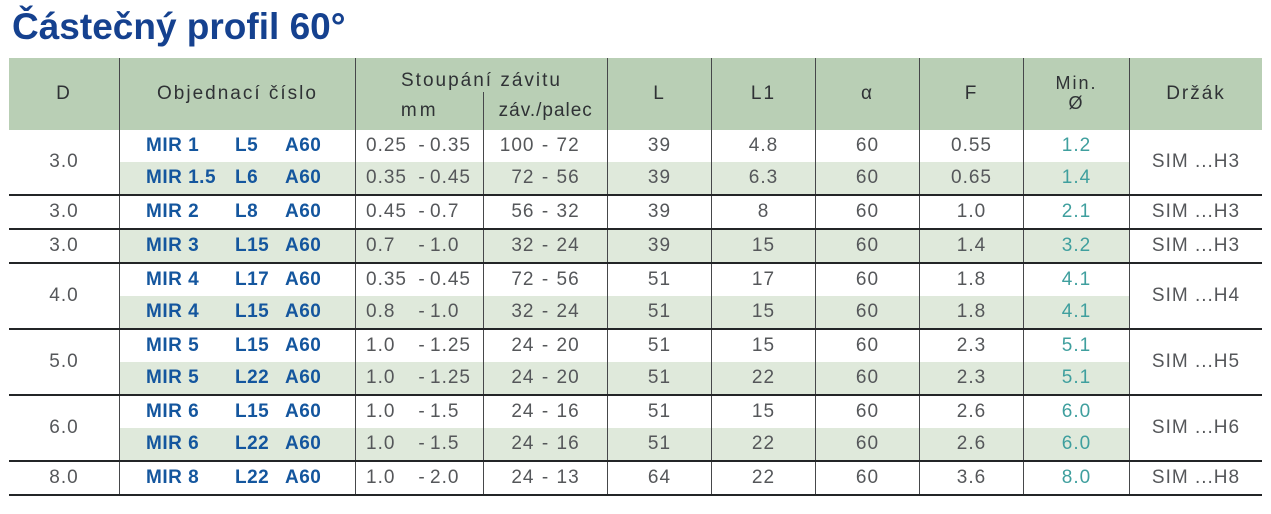 The width and height of the screenshot is (1271, 514). Describe the element at coordinates (445, 443) in the screenshot. I see `value-part: 1.5` at that location.